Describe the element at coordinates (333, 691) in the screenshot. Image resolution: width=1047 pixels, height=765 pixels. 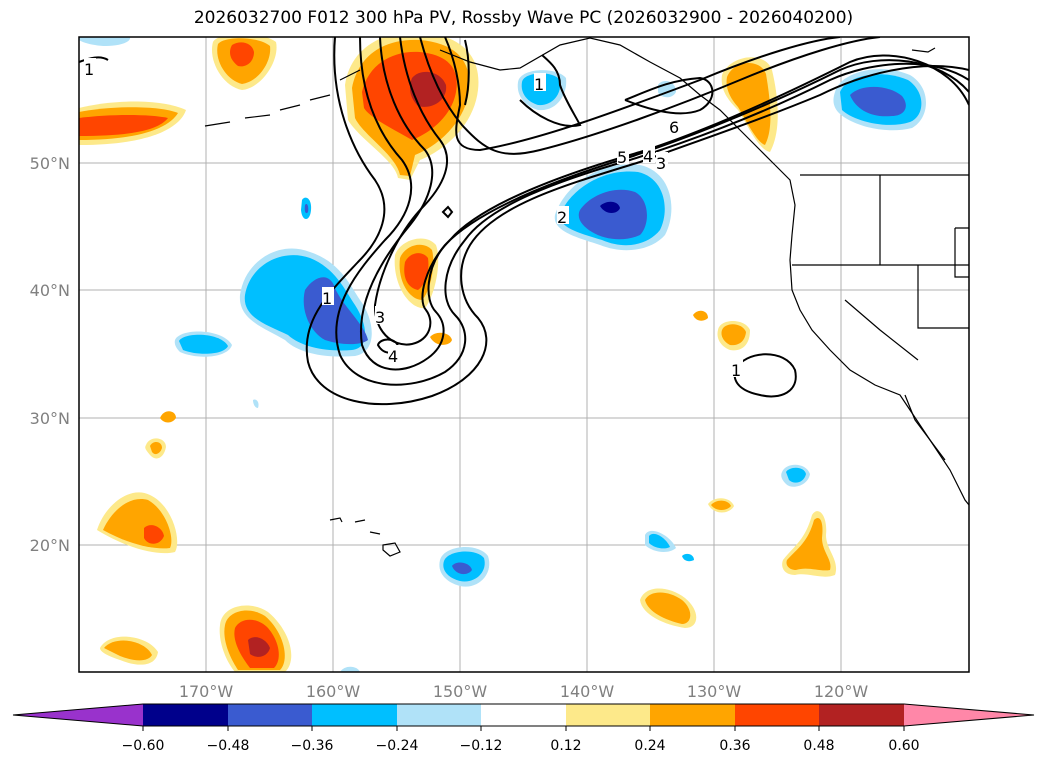
I see `lon-label: 160°W` at that location.